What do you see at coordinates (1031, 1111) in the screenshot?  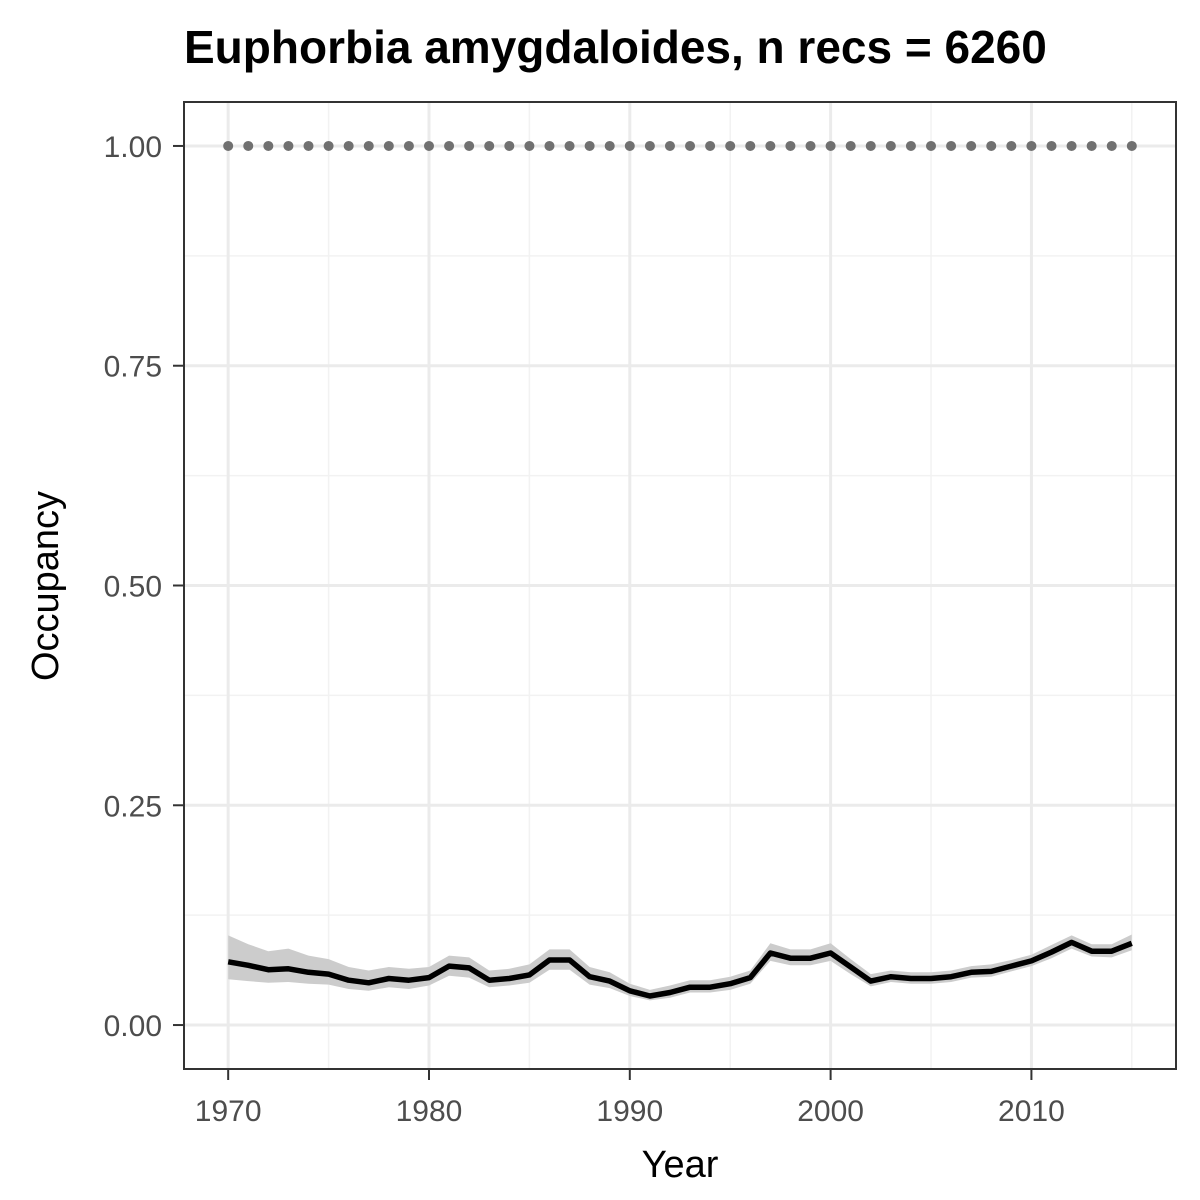 I see `x-tick-label: 2010` at bounding box center [1031, 1111].